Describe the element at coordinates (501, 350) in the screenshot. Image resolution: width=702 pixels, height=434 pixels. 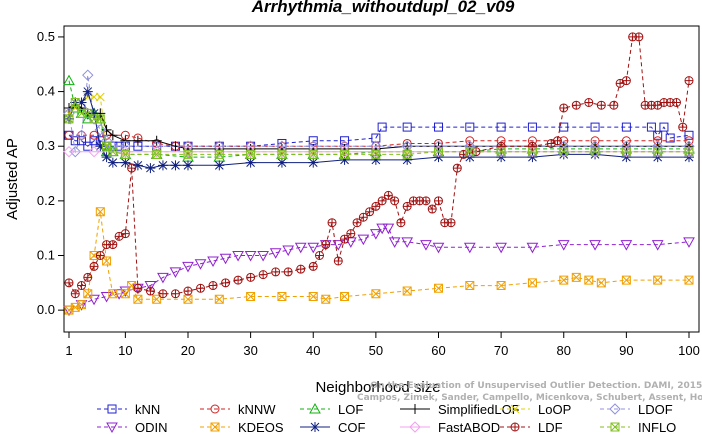
I see `x-tick-label: 70` at that location.